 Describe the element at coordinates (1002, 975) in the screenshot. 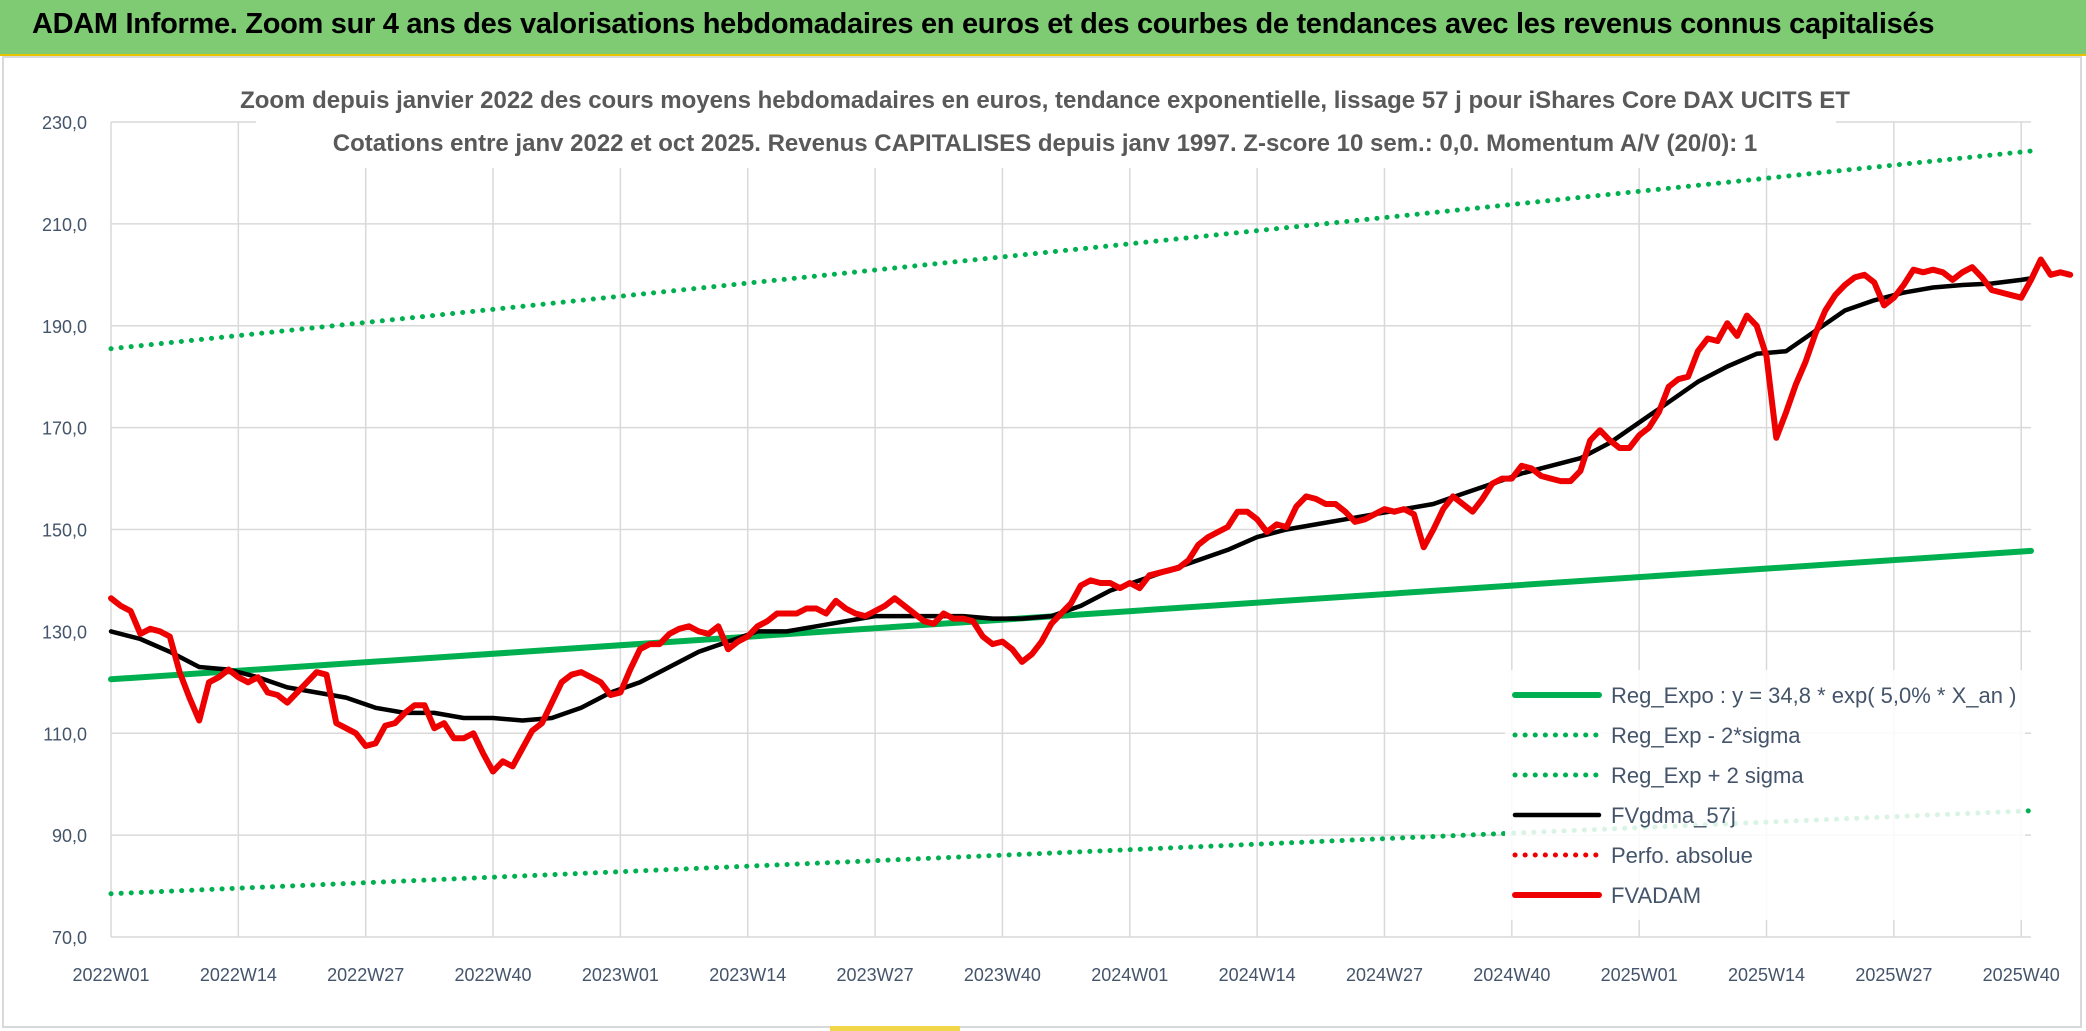

I see `x-tick-label: 2023W40` at that location.